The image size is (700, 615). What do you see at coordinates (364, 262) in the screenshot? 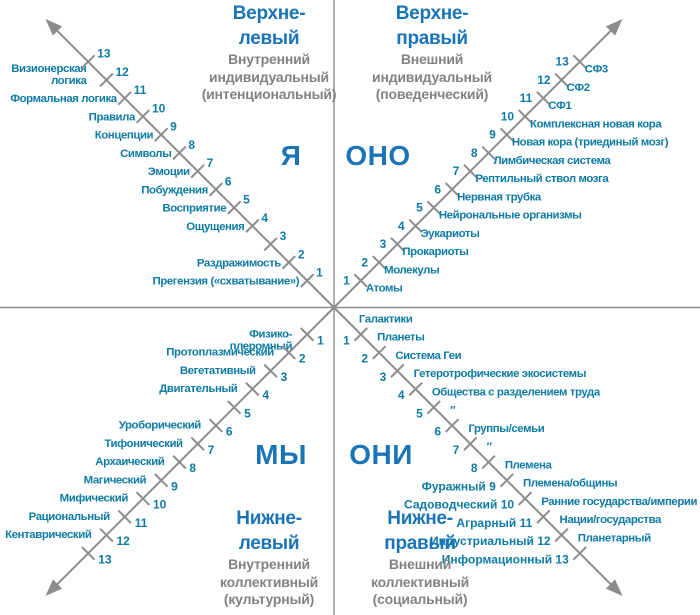
I see `ur-tick-2-number: 2` at bounding box center [364, 262].